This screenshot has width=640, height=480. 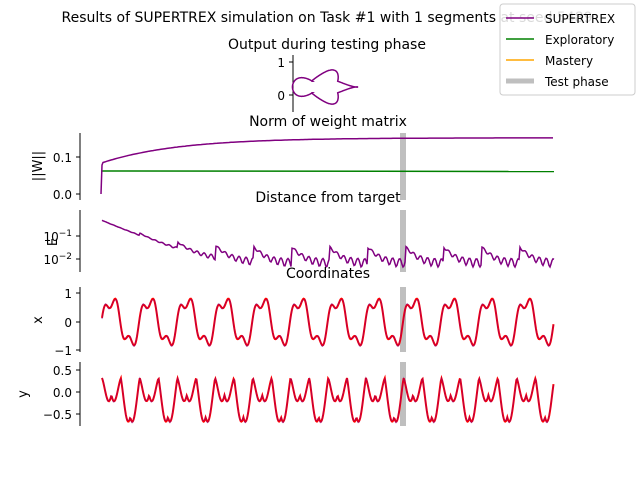 What do you see at coordinates (68, 294) in the screenshot?
I see `x-tick-label-1: 1` at bounding box center [68, 294].